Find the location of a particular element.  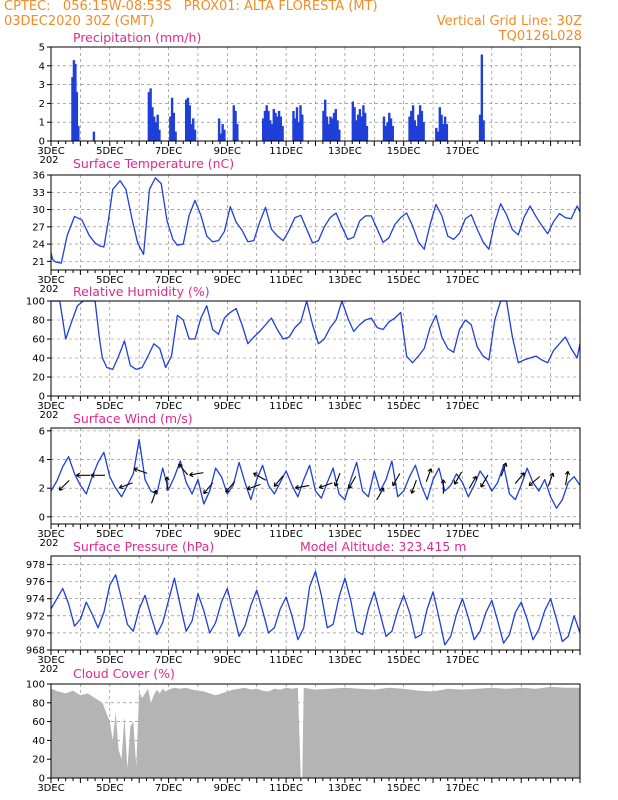

y-tick-label: 100 is located at coordinates (35, 302).